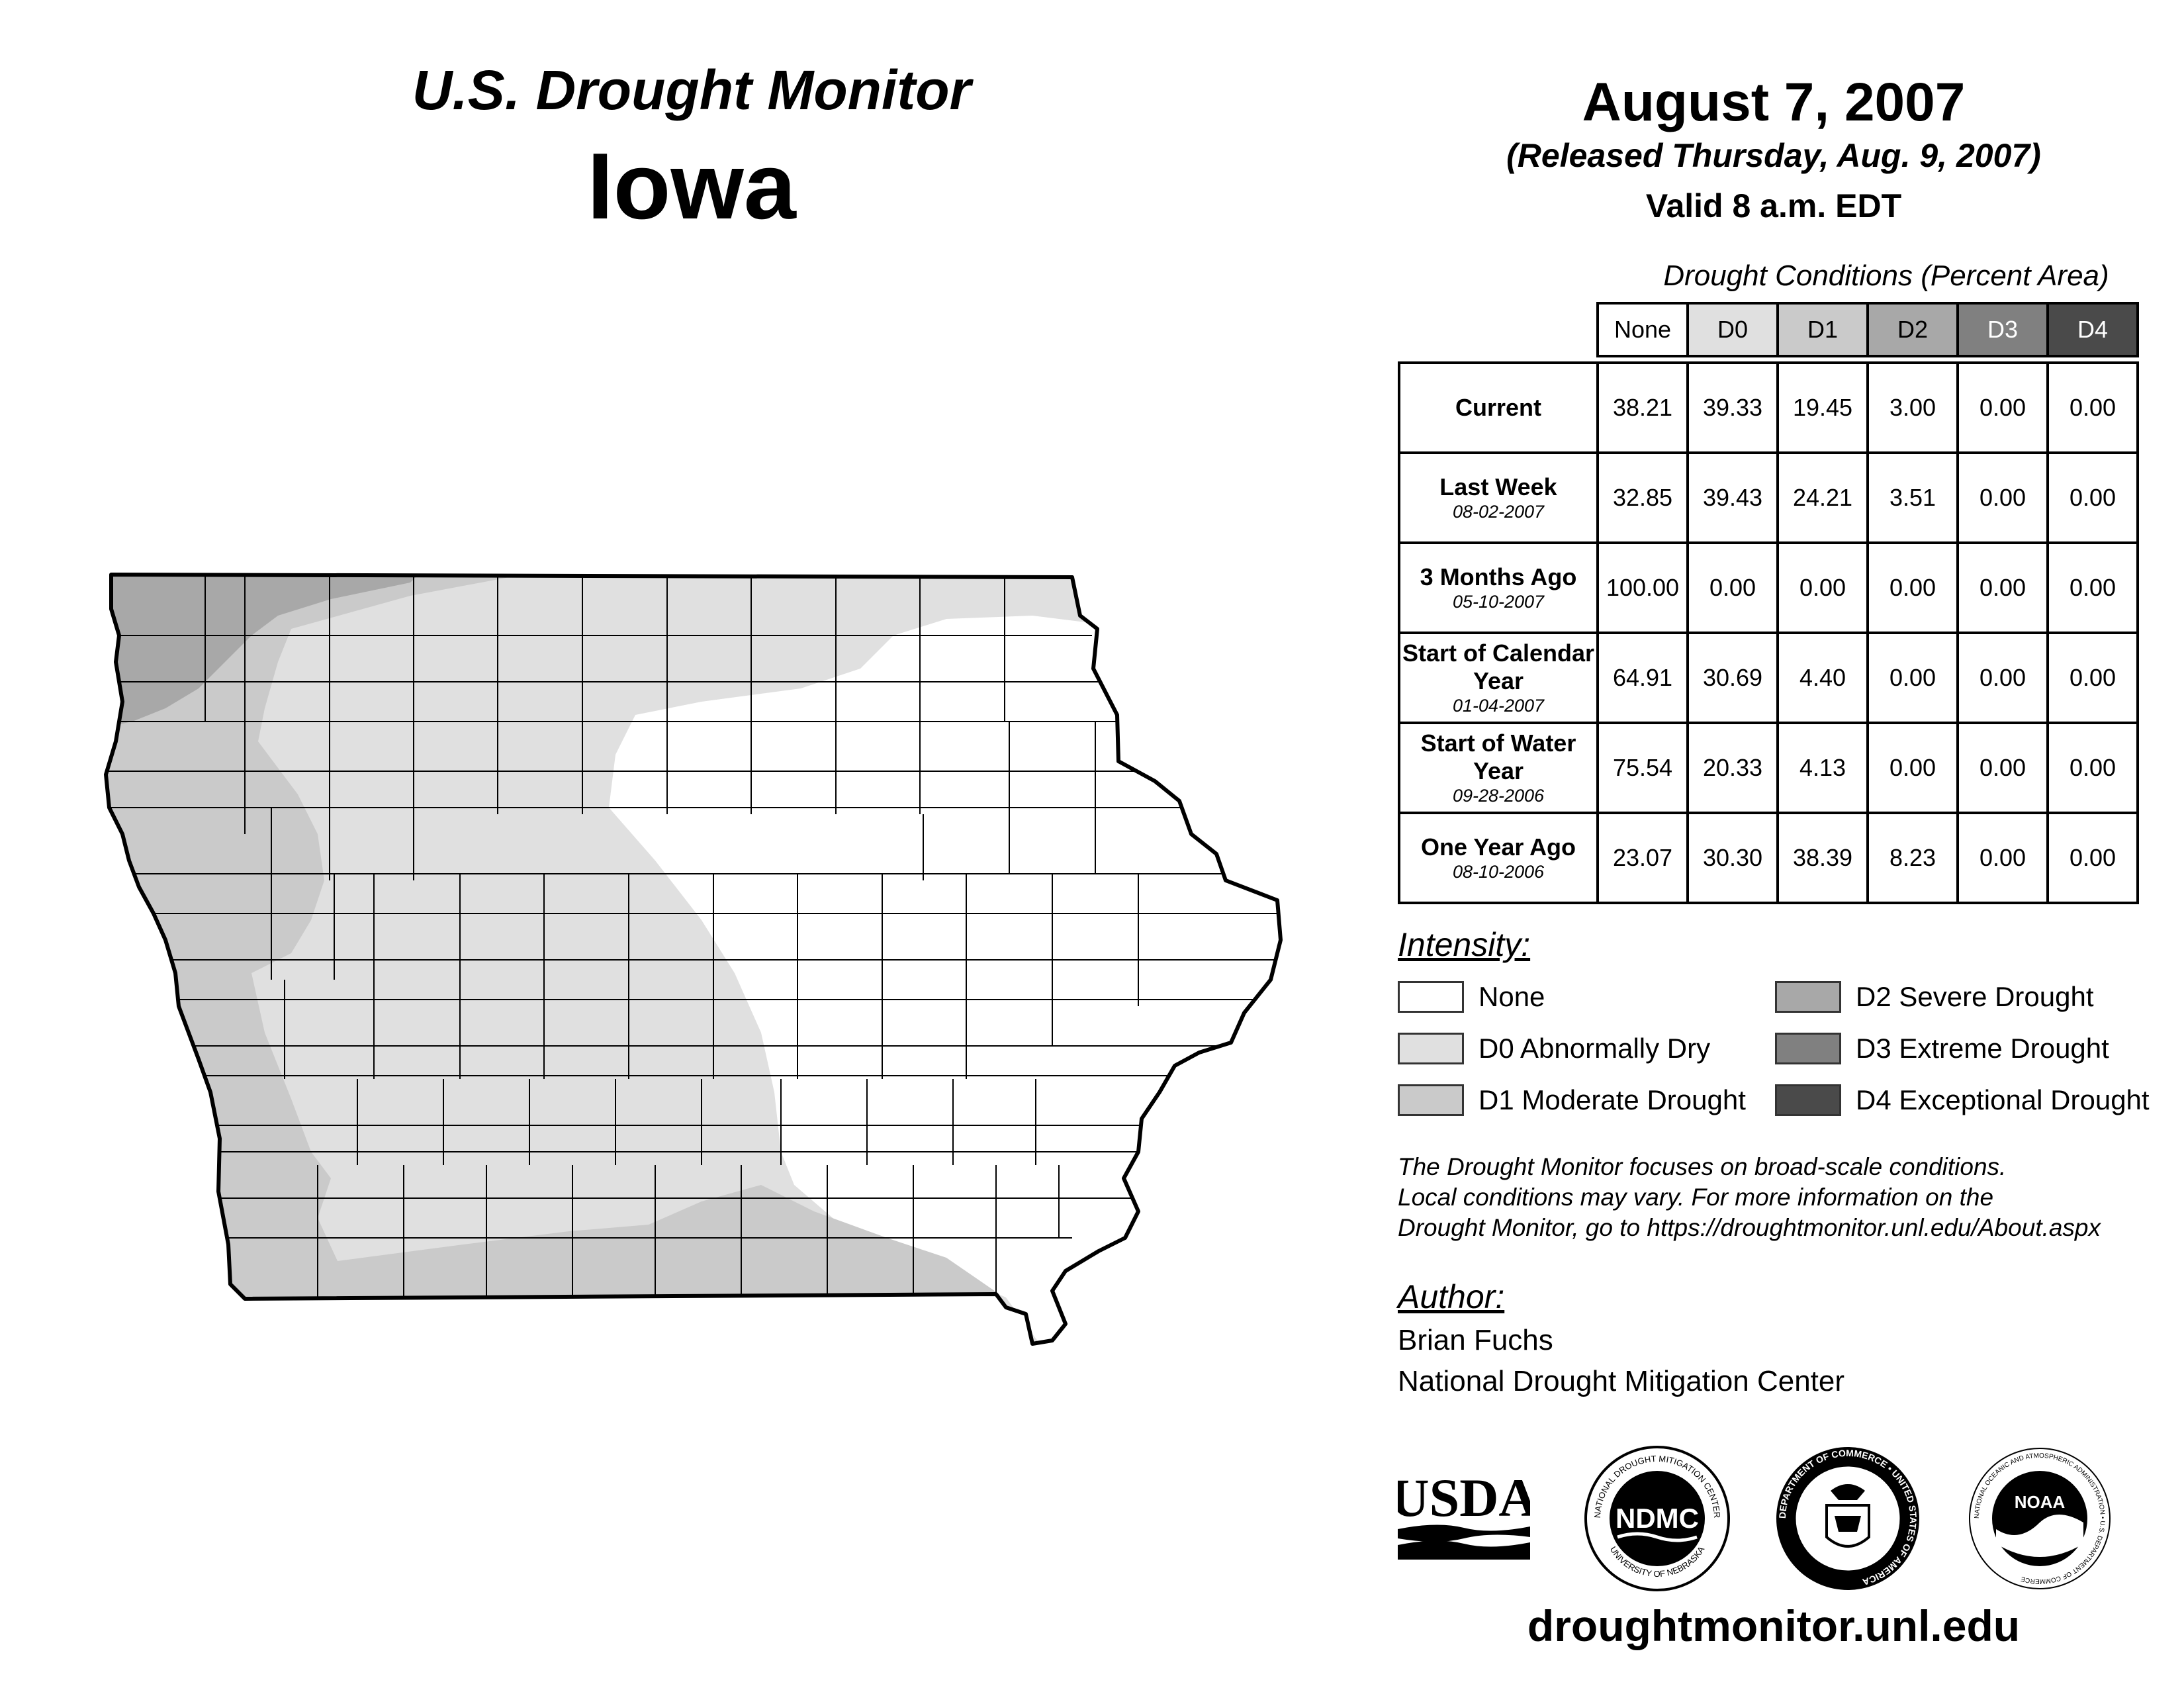 This screenshot has height=1688, width=2184. I want to click on svg-text: USDA, so click(1464, 1498).